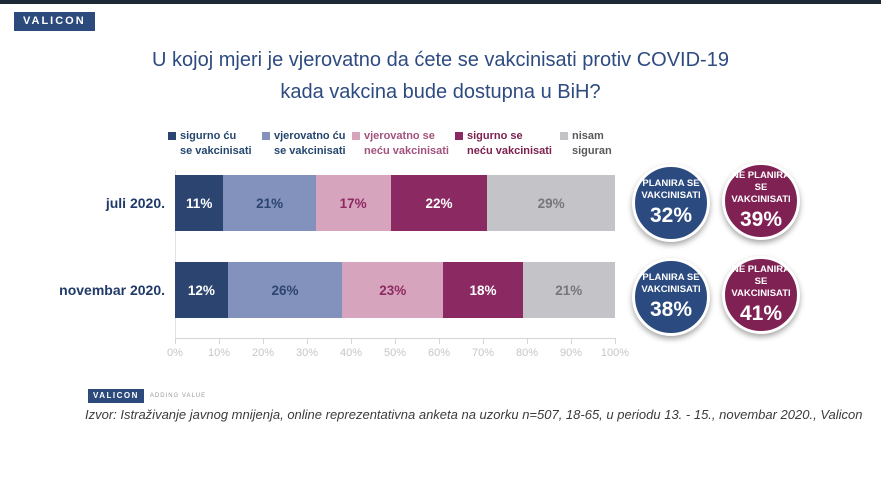 The height and width of the screenshot is (497, 881). I want to click on category-label-juli-2020: juli 2020., so click(135, 203).